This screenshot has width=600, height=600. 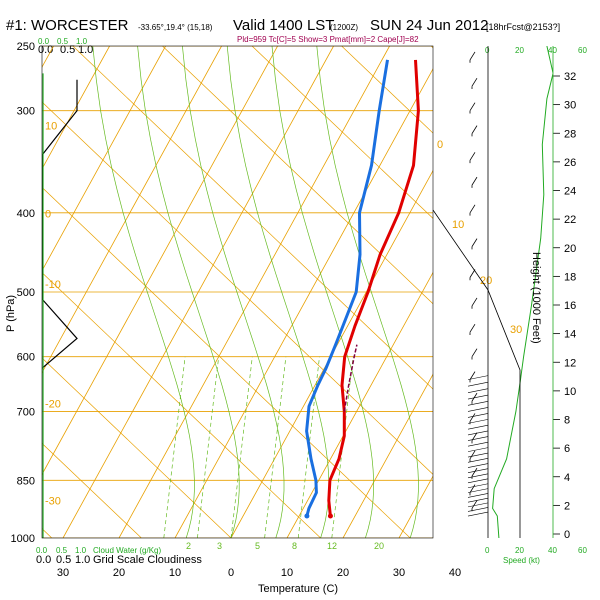 What do you see at coordinates (486, 281) in the screenshot?
I see `dry-adiabat-label: 20` at bounding box center [486, 281].